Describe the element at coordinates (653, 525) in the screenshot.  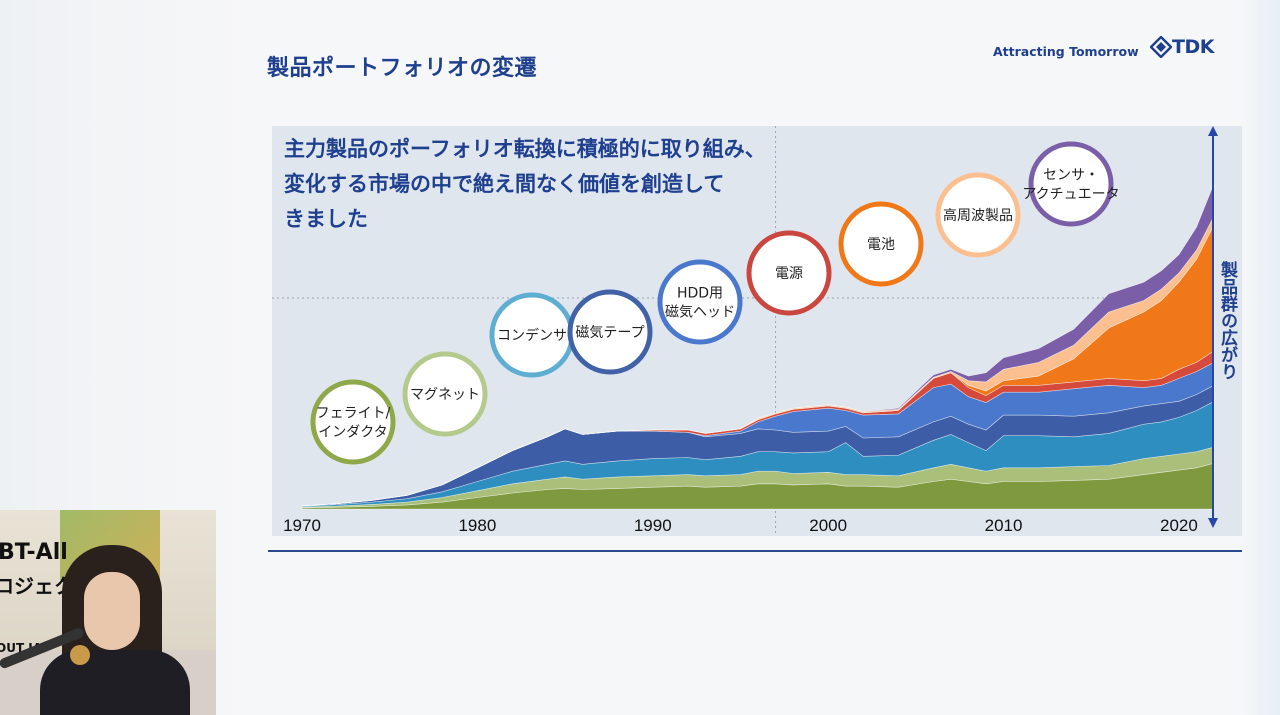
I see `x-tick-label: 1990` at that location.